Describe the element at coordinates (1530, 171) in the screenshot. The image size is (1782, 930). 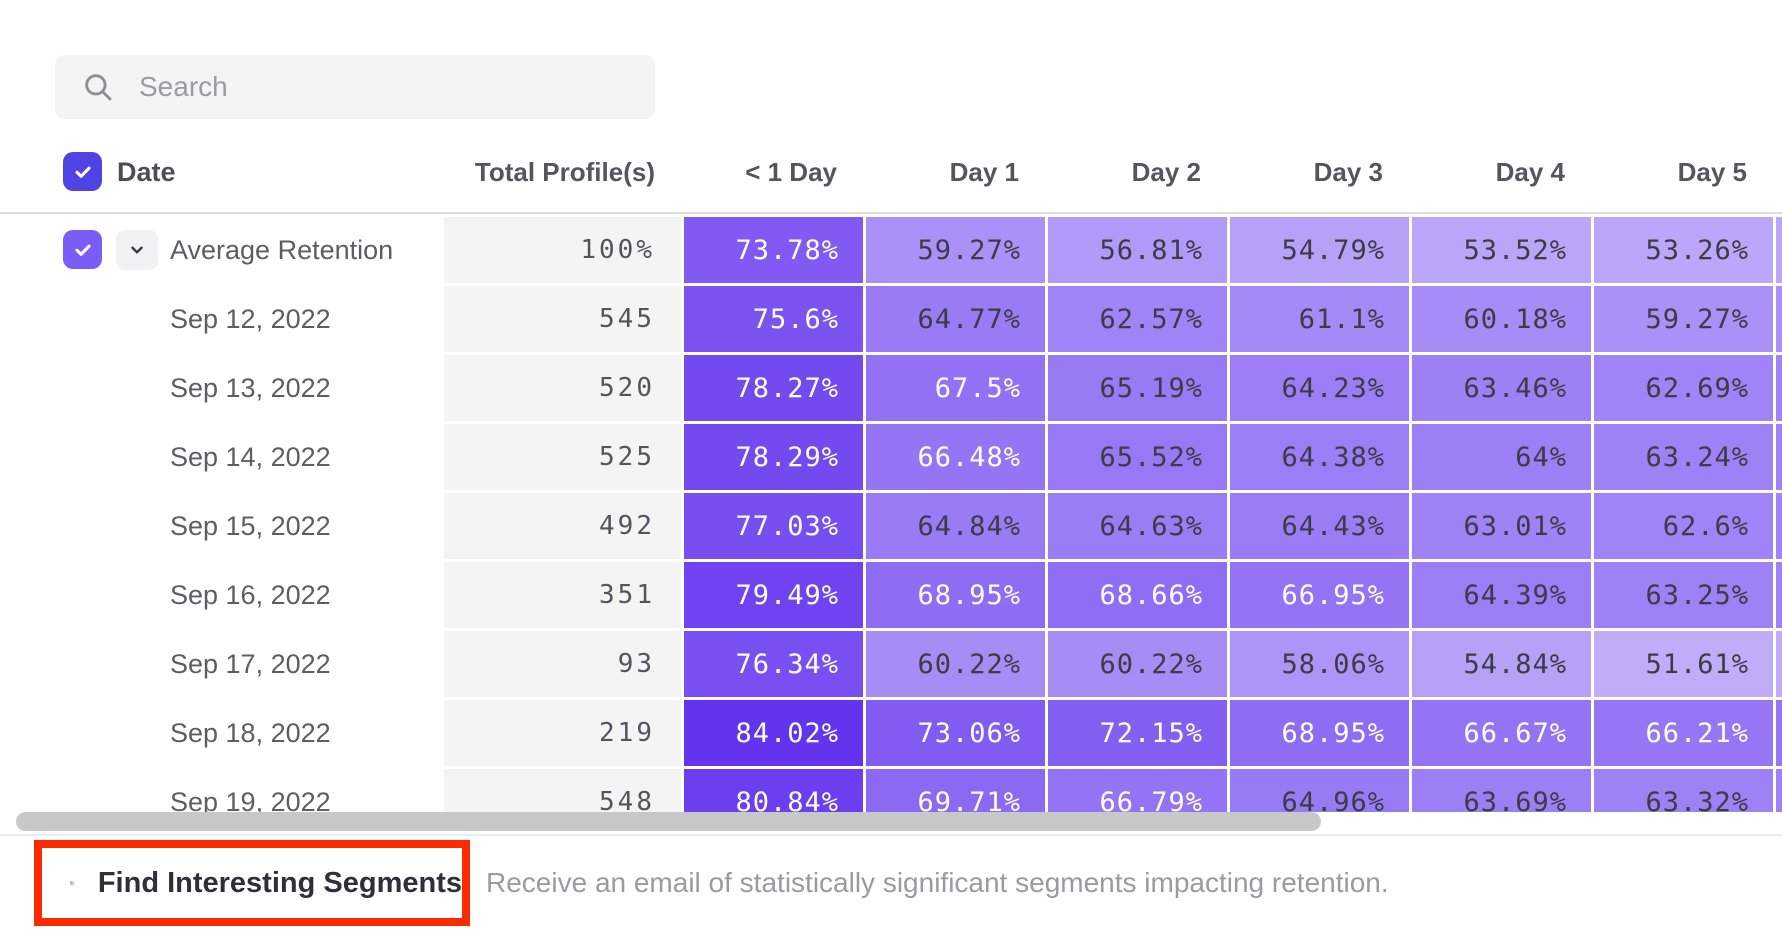
I see `day-column-header: Day 4` at that location.